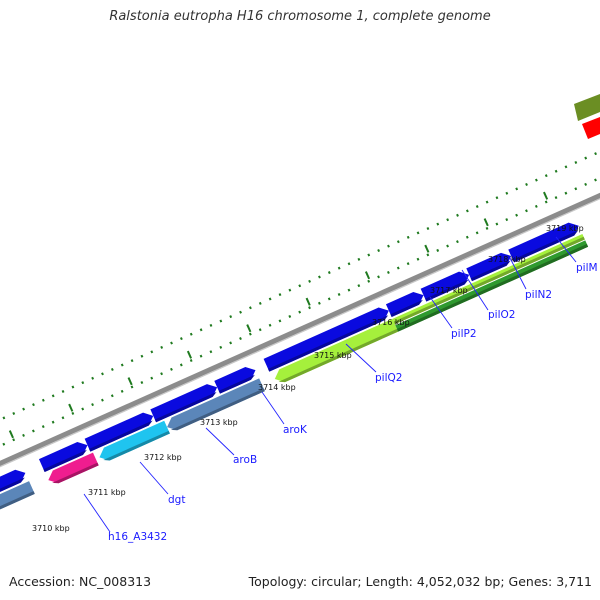 This screenshot has height=600, width=600. I want to click on cds-pil-lower, so click(492, 286).